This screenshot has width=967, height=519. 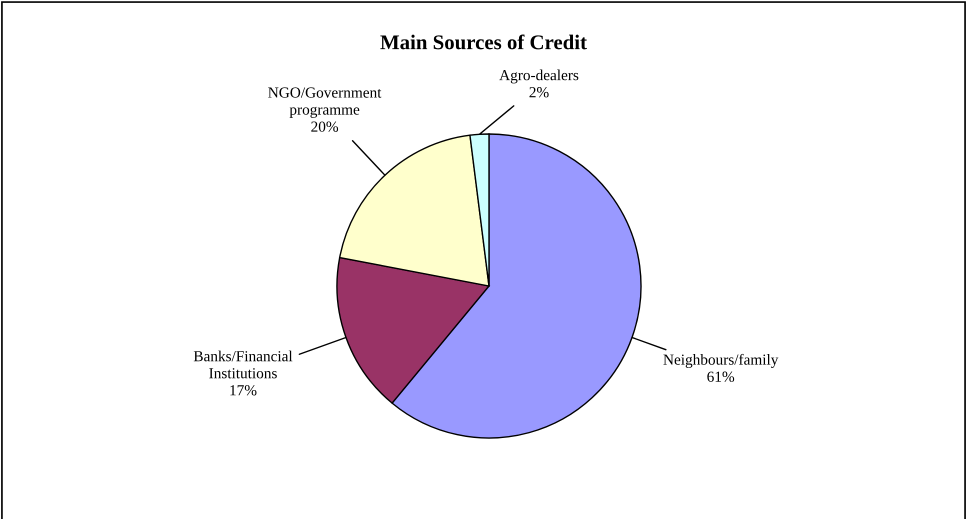 I want to click on slice-label: Neighbours/family, so click(x=720, y=361).